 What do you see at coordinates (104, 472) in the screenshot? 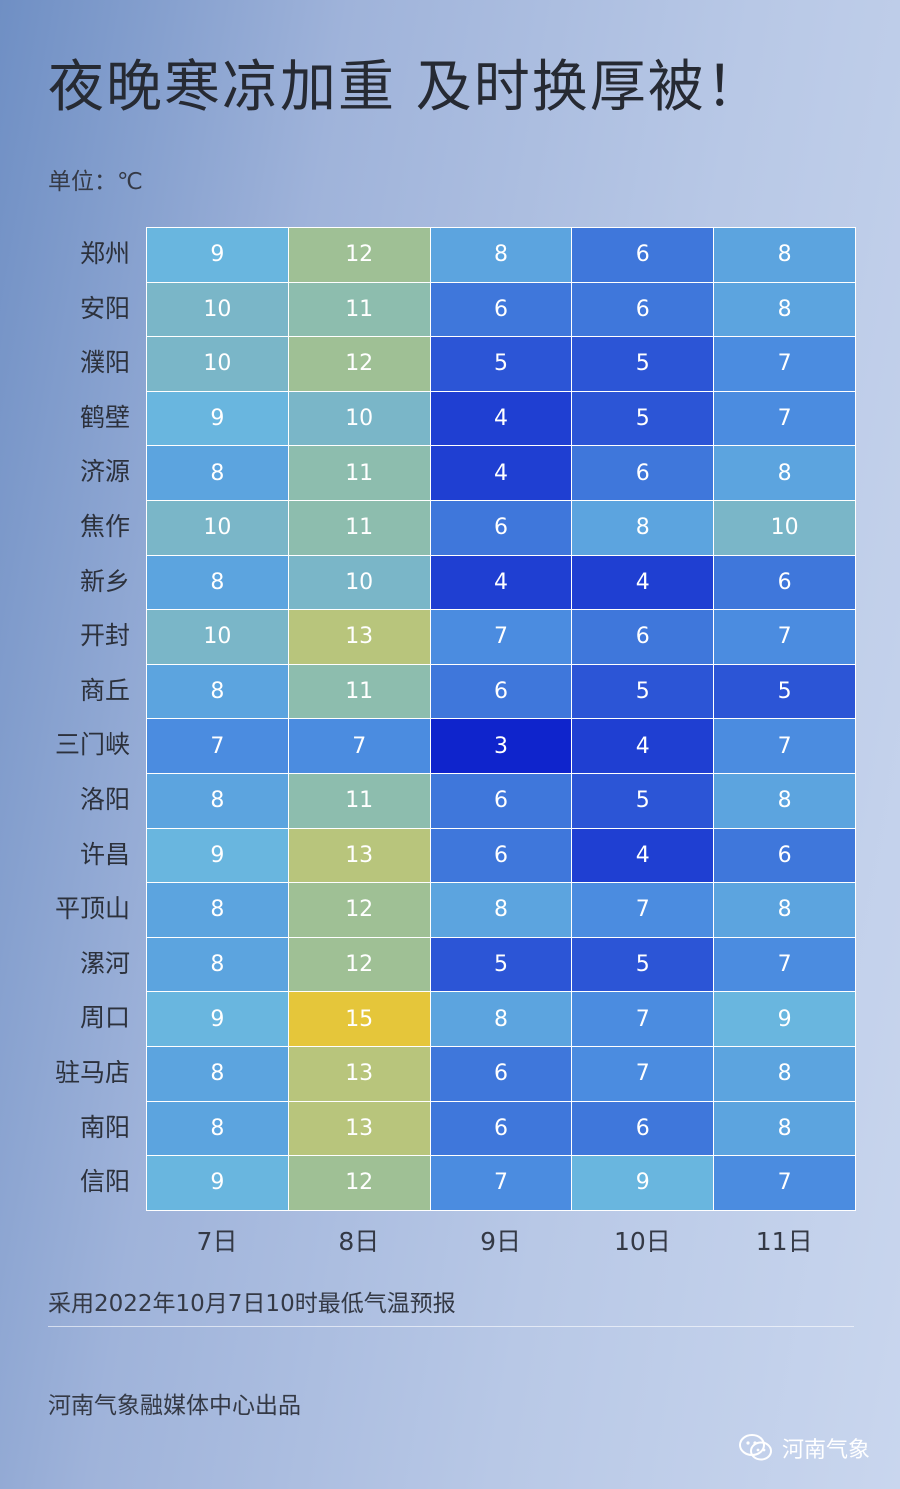
I see `row-label: 济源` at bounding box center [104, 472].